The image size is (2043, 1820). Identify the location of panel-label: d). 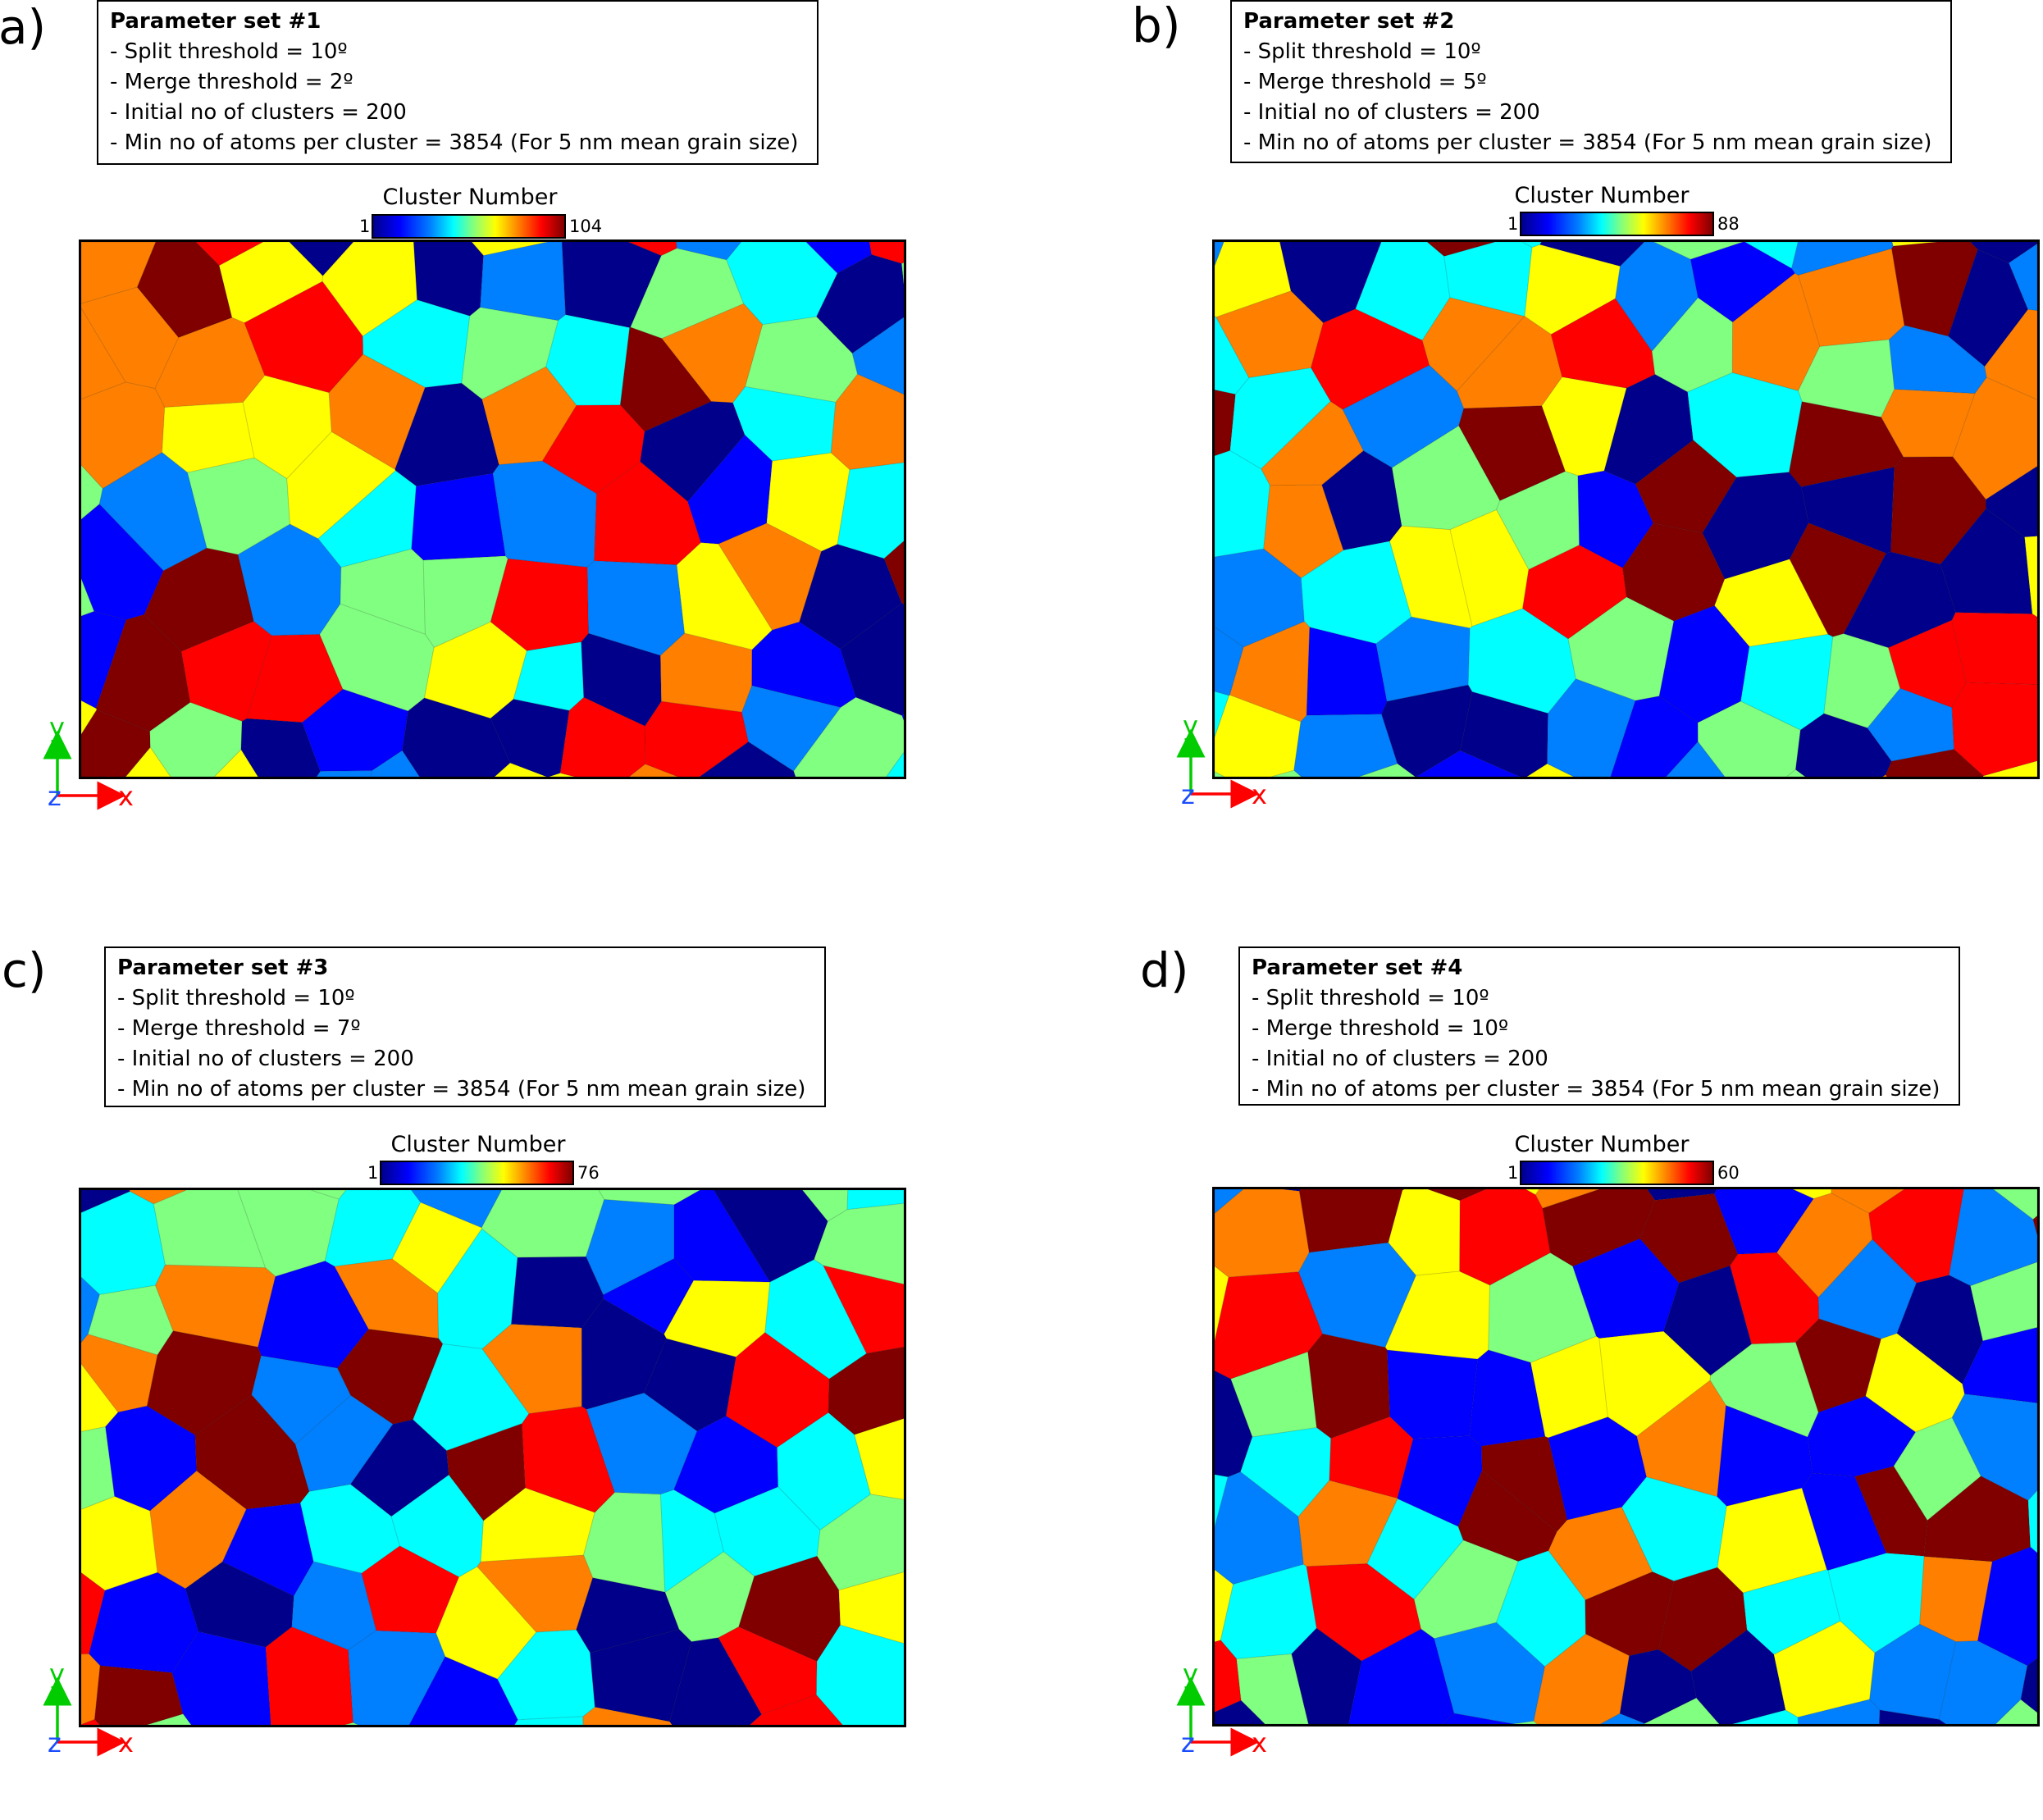
(1164, 970).